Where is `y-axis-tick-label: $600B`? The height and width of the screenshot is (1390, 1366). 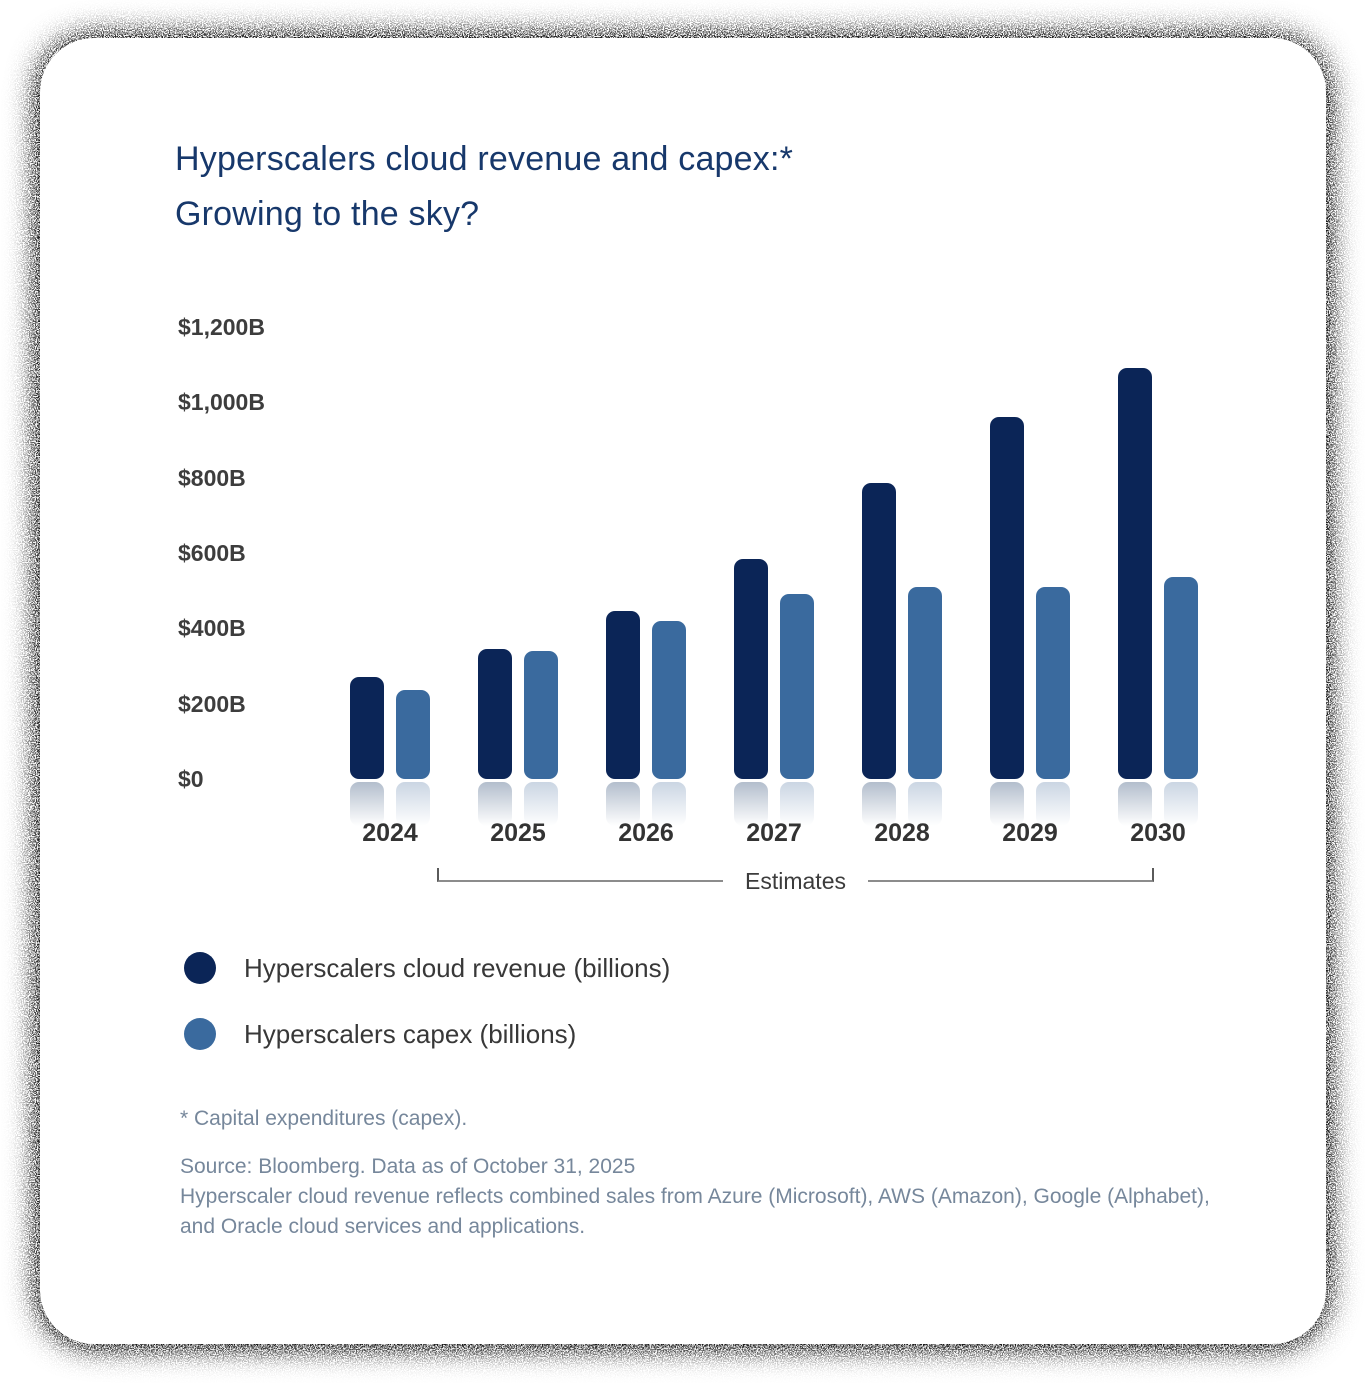
y-axis-tick-label: $600B is located at coordinates (212, 553).